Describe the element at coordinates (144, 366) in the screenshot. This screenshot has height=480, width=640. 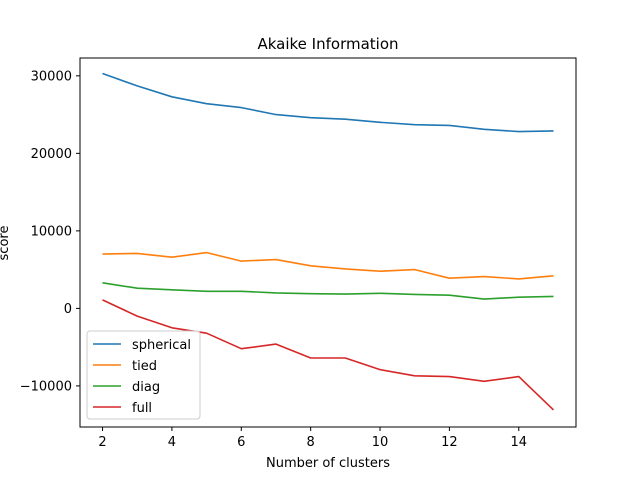
I see `legend-label-tied: tied` at that location.